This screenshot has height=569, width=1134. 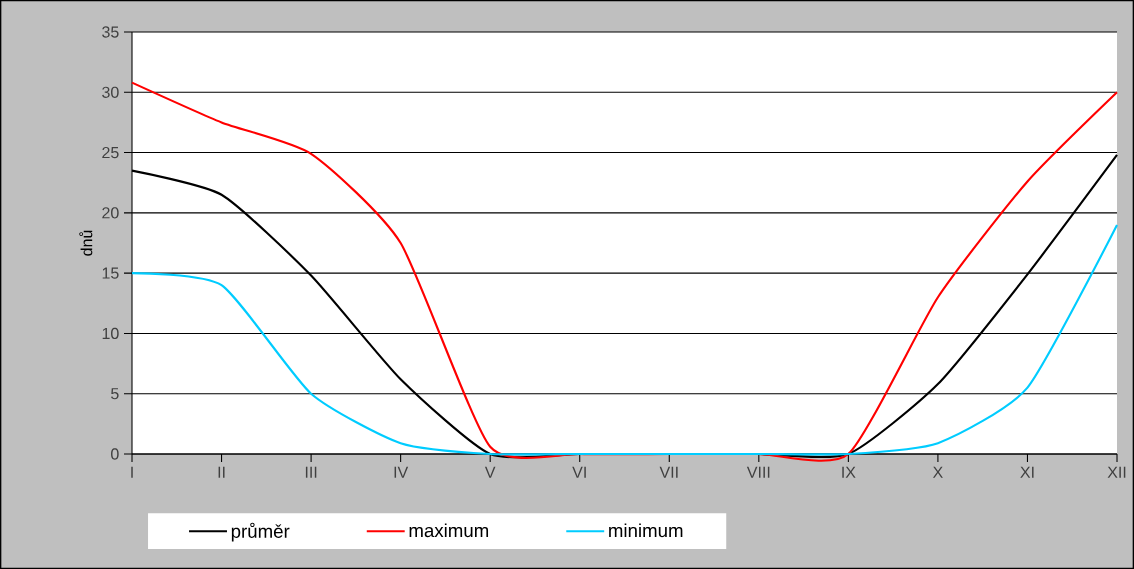 What do you see at coordinates (110, 32) in the screenshot?
I see `y-tick-label: 35` at bounding box center [110, 32].